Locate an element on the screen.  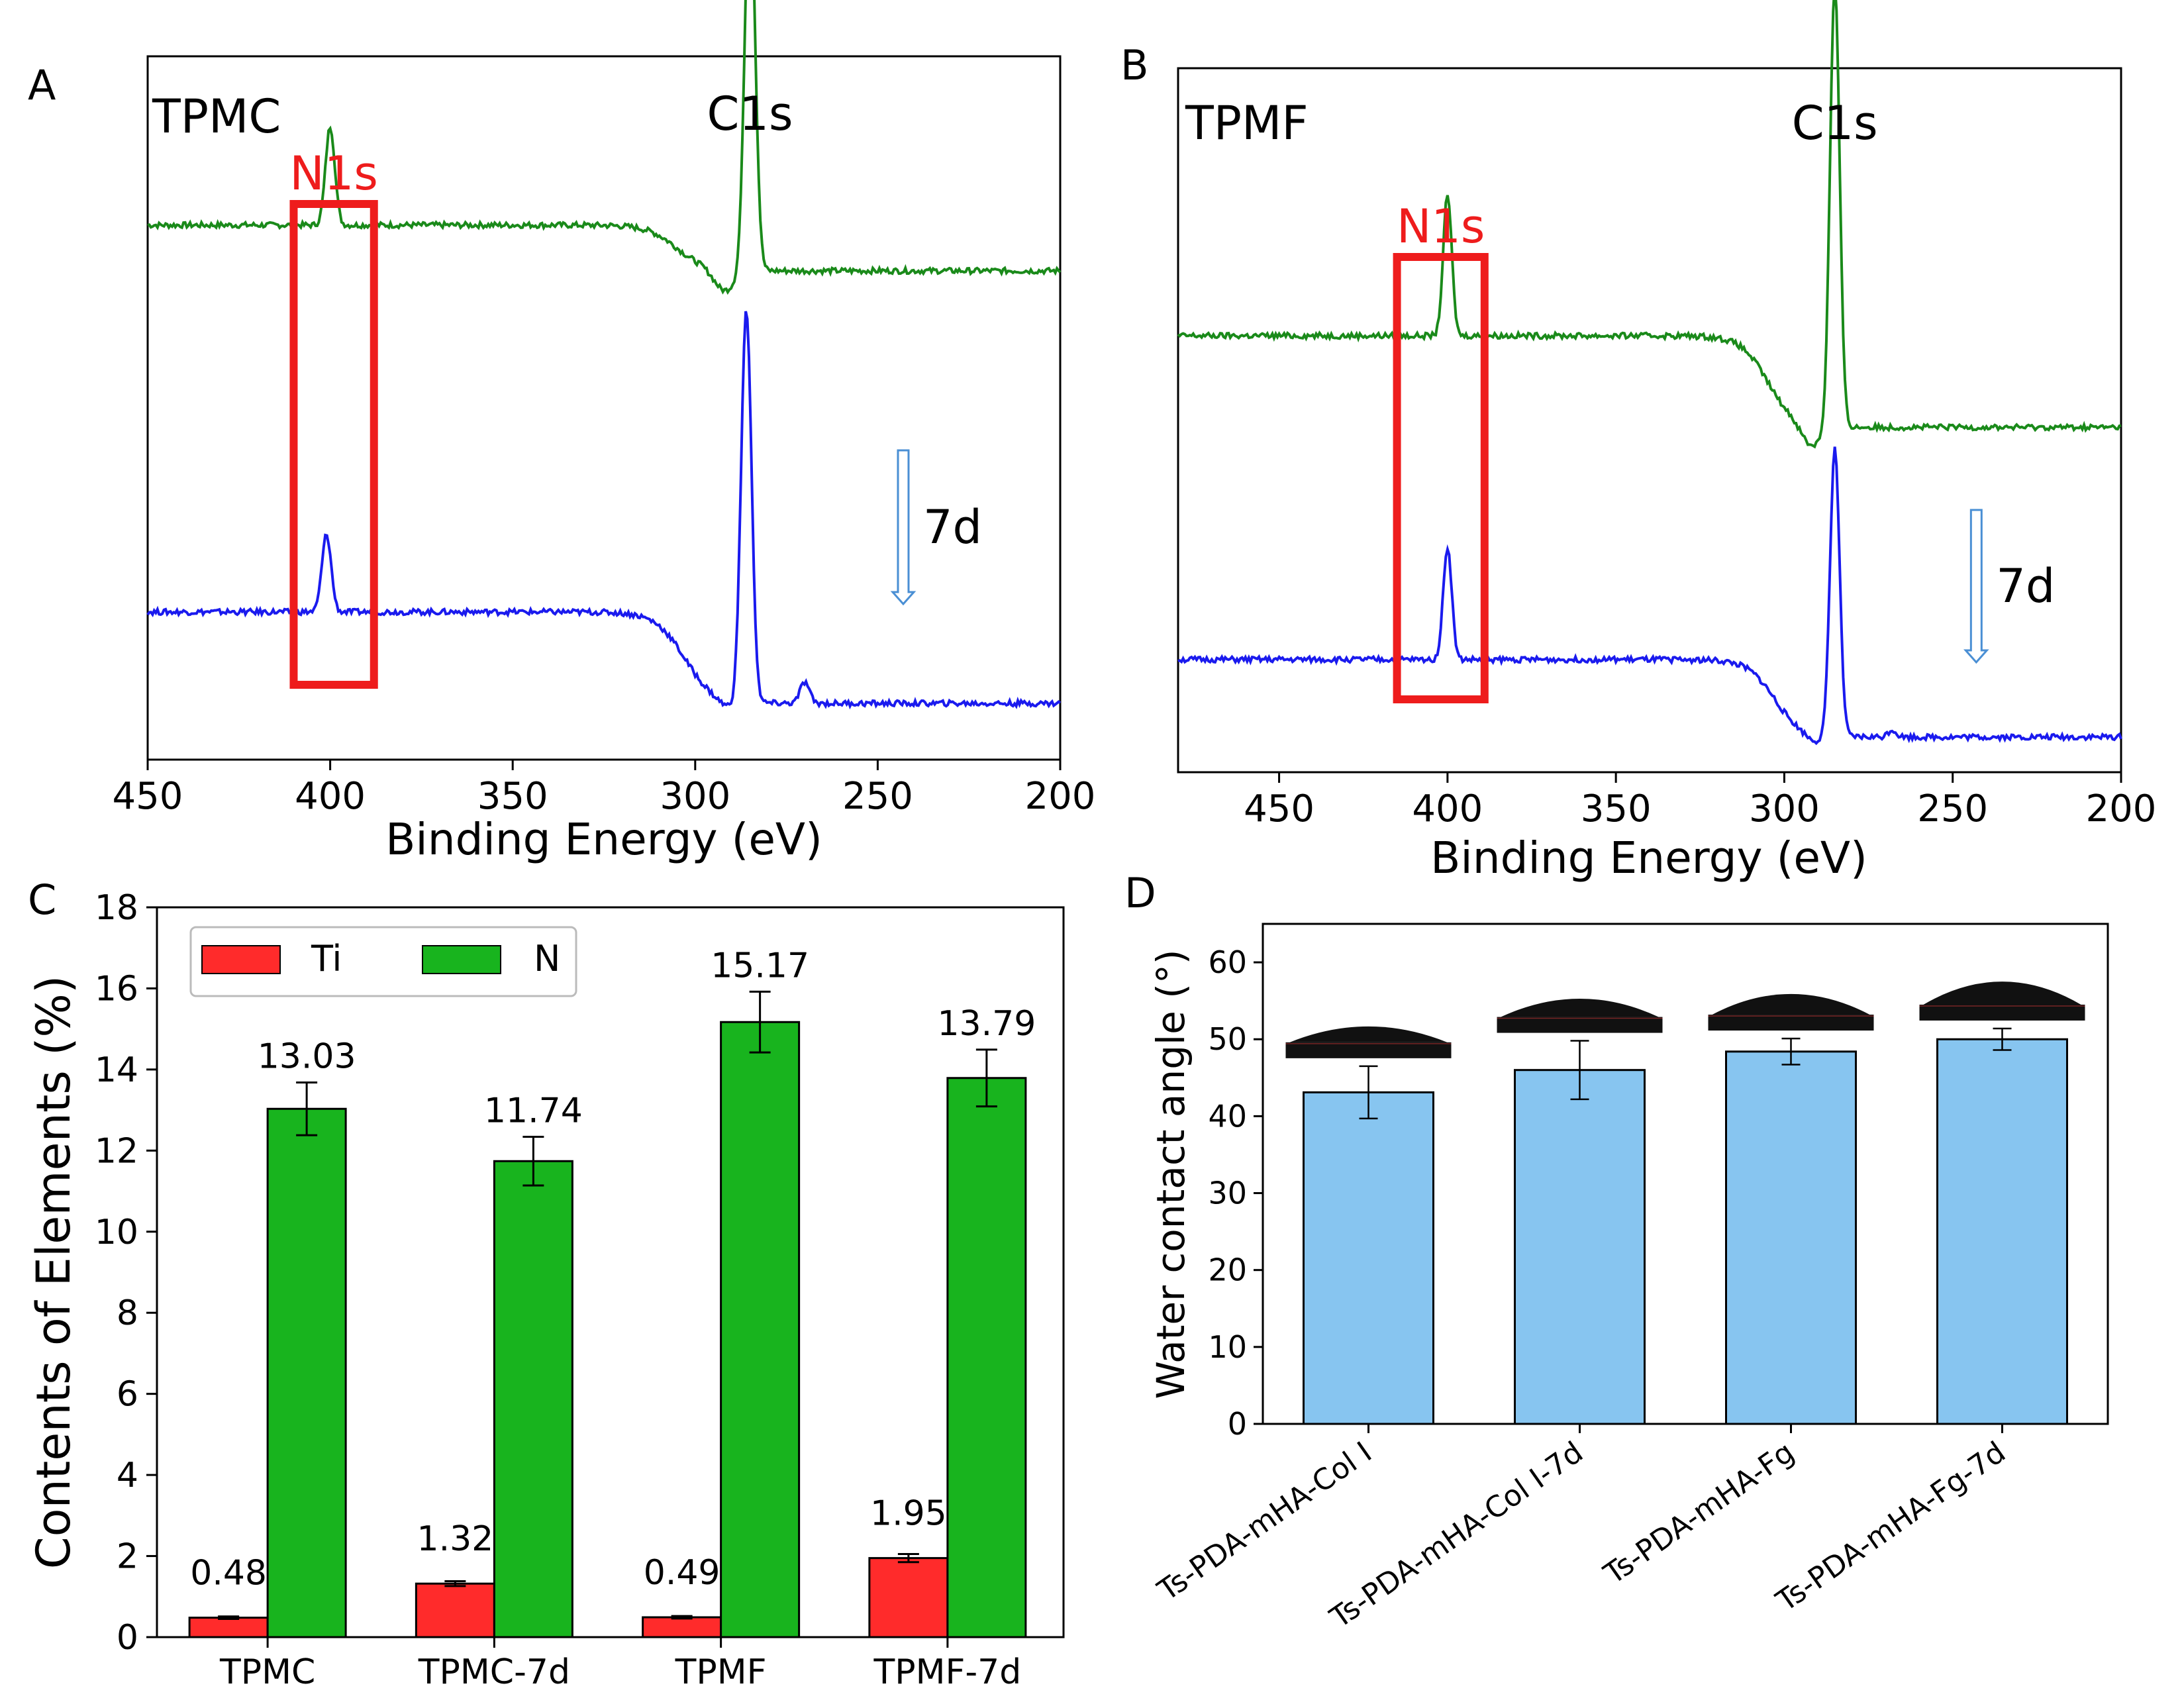
panel-d-y-tick-label: 20 is located at coordinates (1228, 1270).